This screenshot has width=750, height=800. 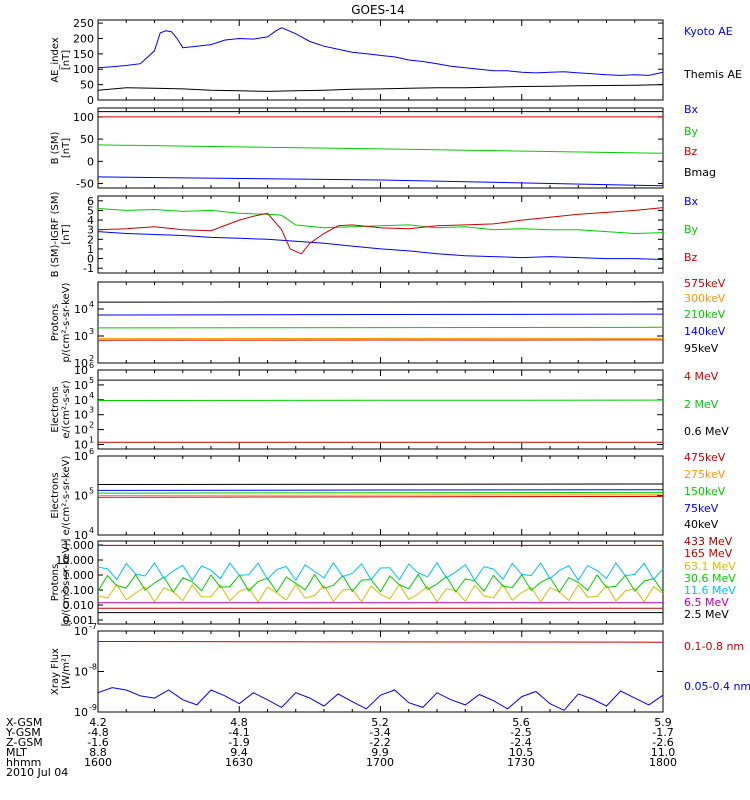 I want to click on series-line-75kev, so click(x=380, y=490).